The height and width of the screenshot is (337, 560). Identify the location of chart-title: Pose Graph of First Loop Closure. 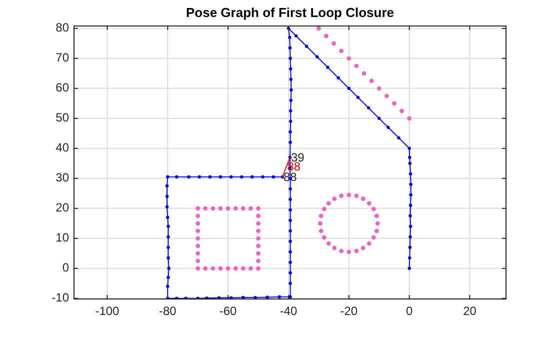
(290, 12).